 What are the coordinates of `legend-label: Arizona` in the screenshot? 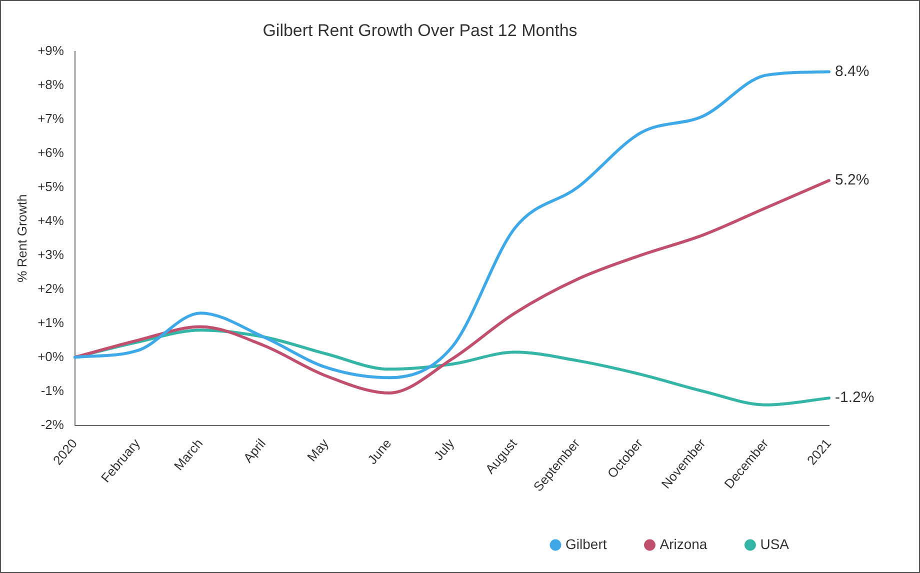 It's located at (684, 544).